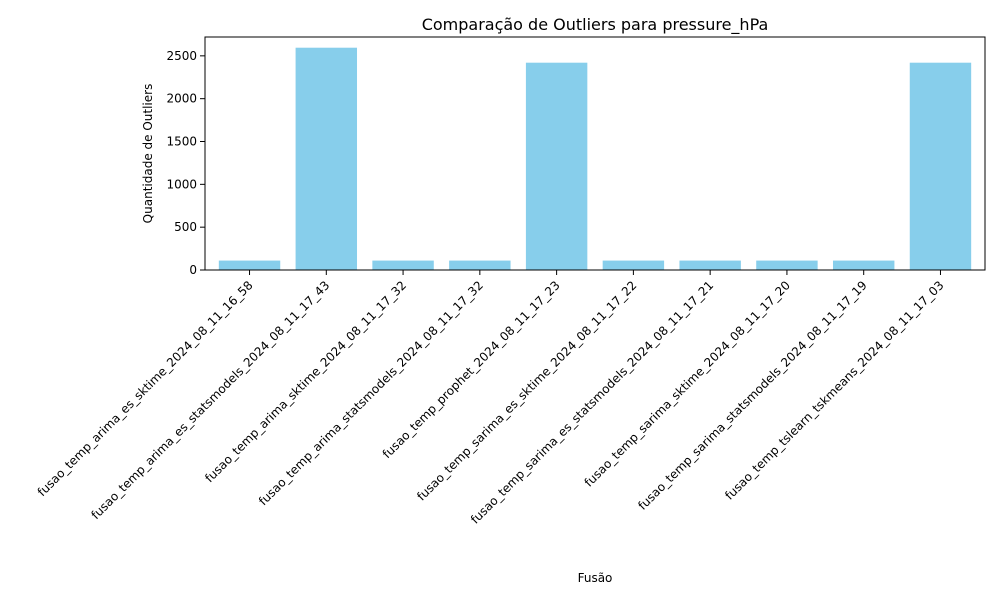 This screenshot has width=1000, height=600. What do you see at coordinates (595, 25) in the screenshot?
I see `chart-title: Comparação de Outliers para pressure_hPa` at bounding box center [595, 25].